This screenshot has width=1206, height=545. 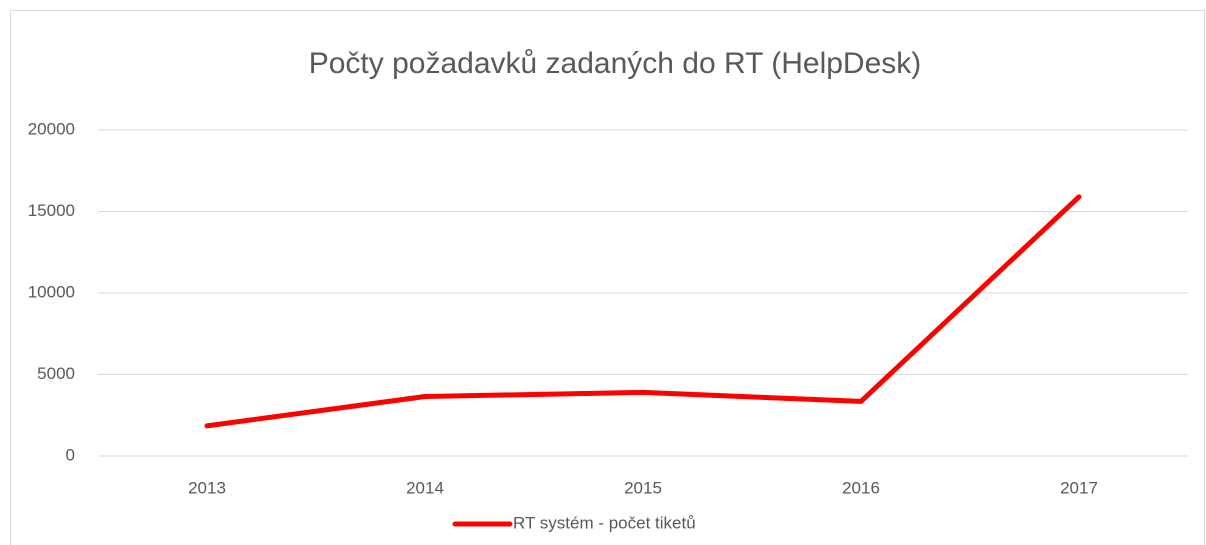 What do you see at coordinates (1079, 487) in the screenshot?
I see `x-tick-label: 2017` at bounding box center [1079, 487].